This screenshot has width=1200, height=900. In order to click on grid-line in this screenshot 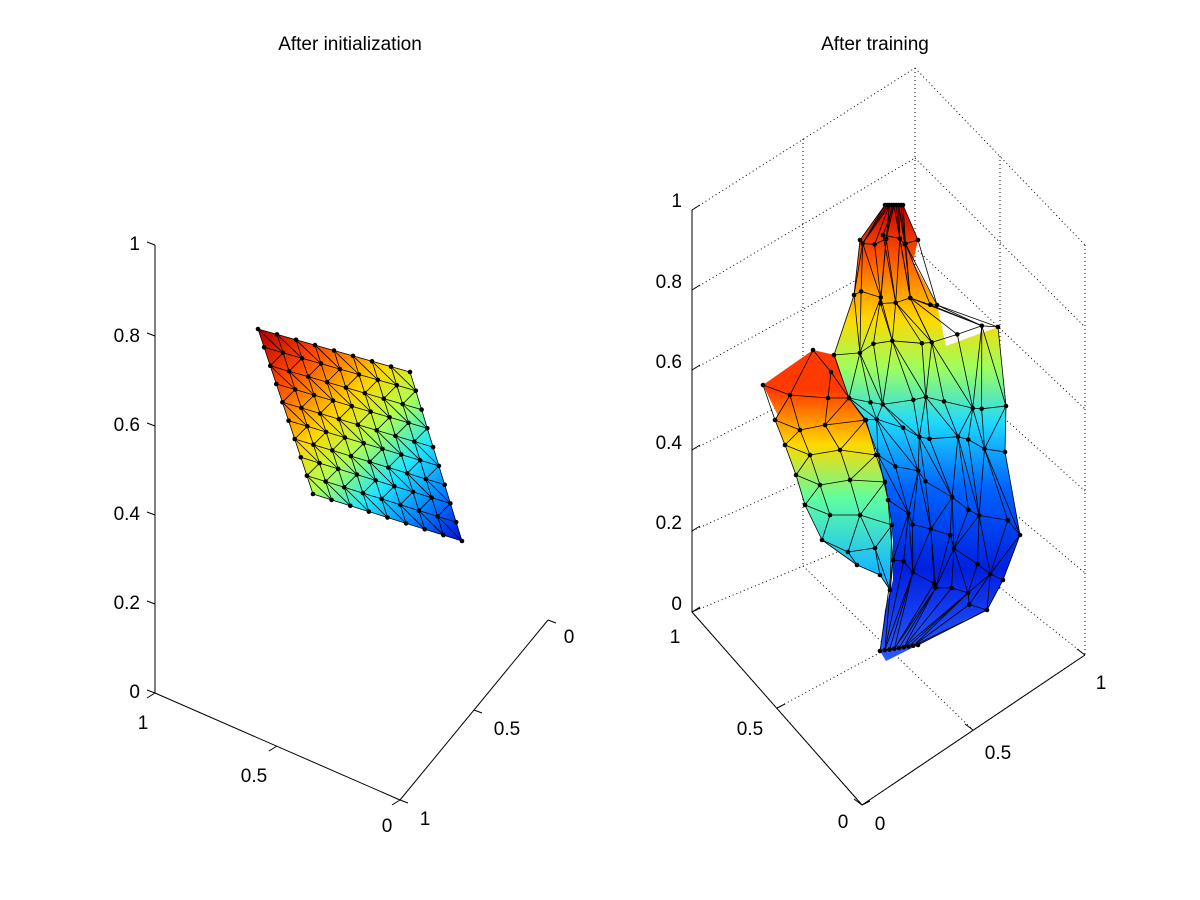, I will do `click(888, 648)`.